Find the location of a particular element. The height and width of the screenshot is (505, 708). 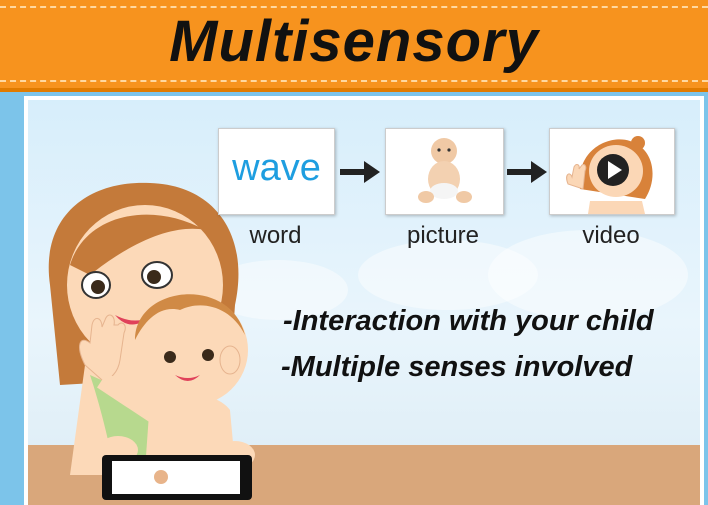

video-card is located at coordinates (612, 171).